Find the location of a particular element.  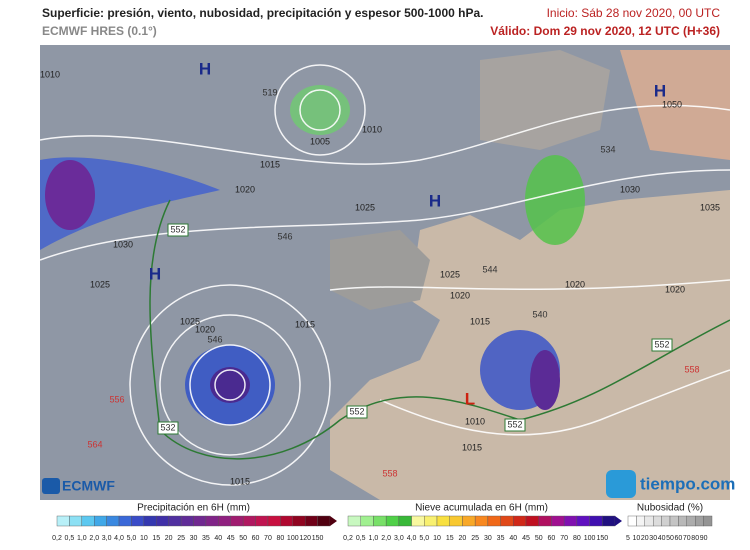

model-name: ECMWF HRES (0.1°) is located at coordinates (99, 31).